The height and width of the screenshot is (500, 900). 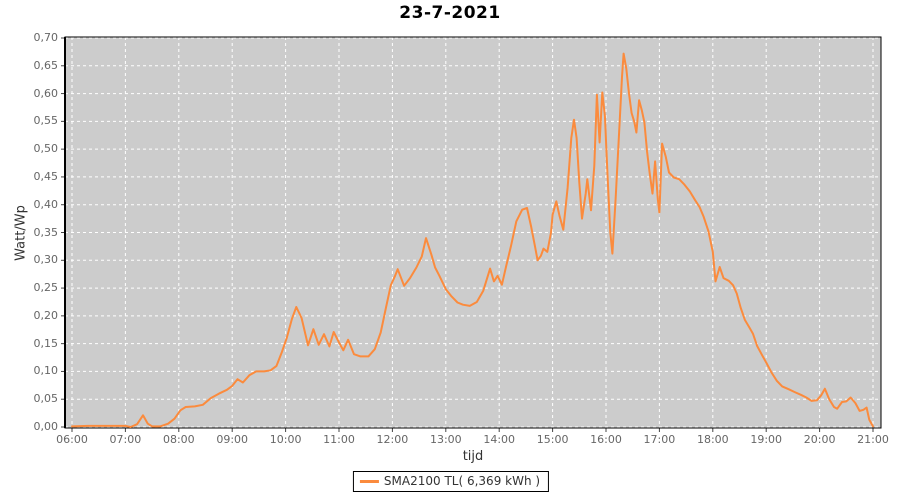 I want to click on y-tick-label: 0,05, so click(x=46, y=399).